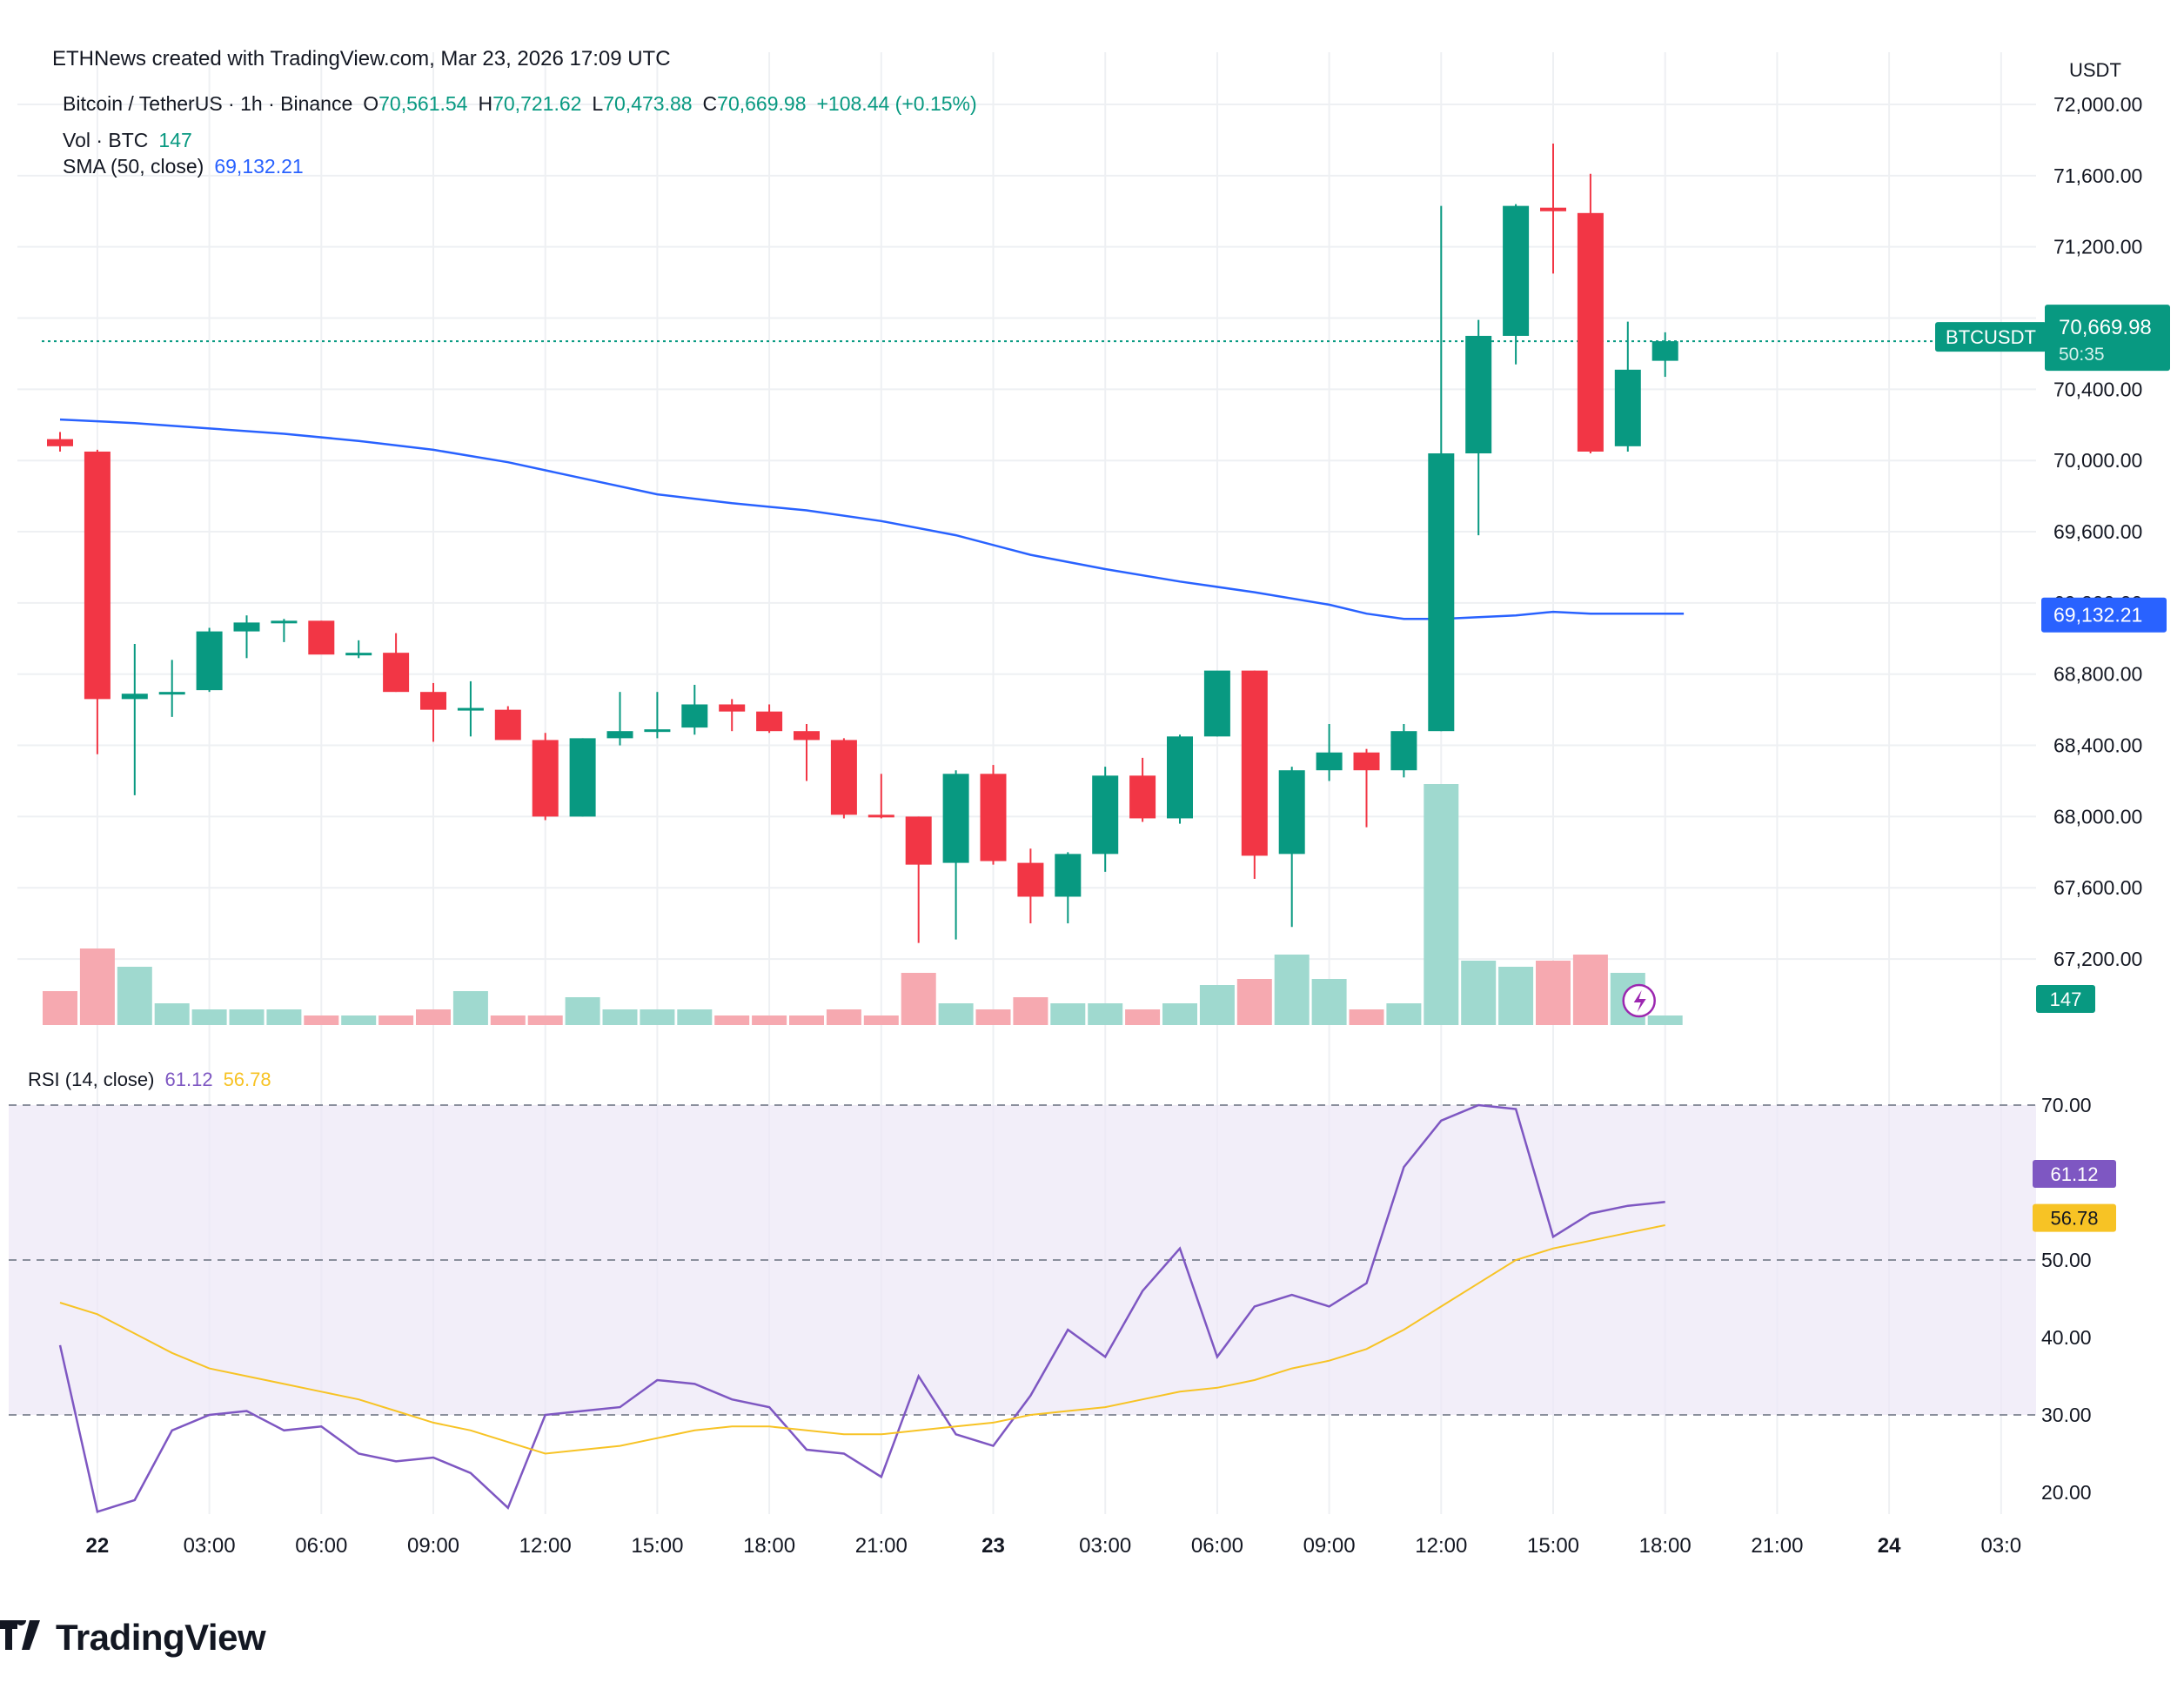 This screenshot has width=2184, height=1689. What do you see at coordinates (1777, 1546) in the screenshot?
I see `time-tick-label: 21:00` at bounding box center [1777, 1546].